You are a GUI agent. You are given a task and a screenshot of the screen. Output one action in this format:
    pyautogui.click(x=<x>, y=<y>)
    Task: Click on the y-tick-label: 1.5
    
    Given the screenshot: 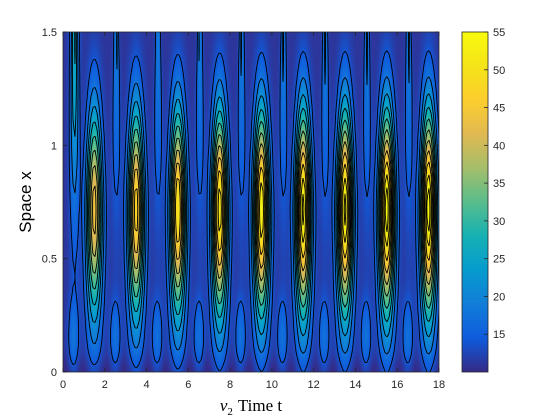 What is the action you would take?
    pyautogui.click(x=49, y=33)
    